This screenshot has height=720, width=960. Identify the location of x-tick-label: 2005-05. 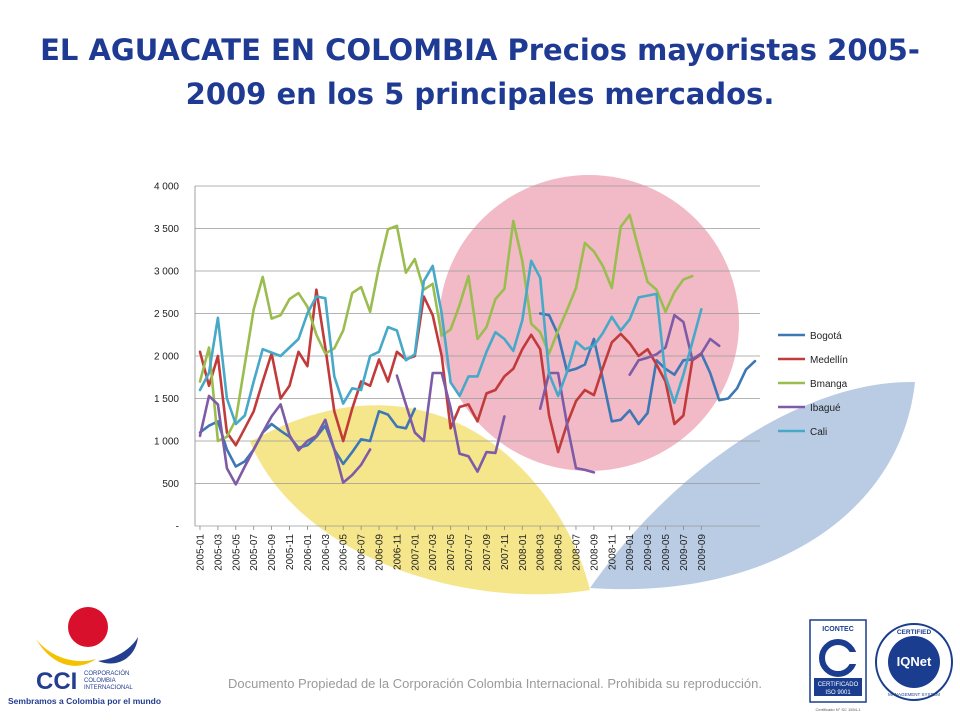
(236, 552).